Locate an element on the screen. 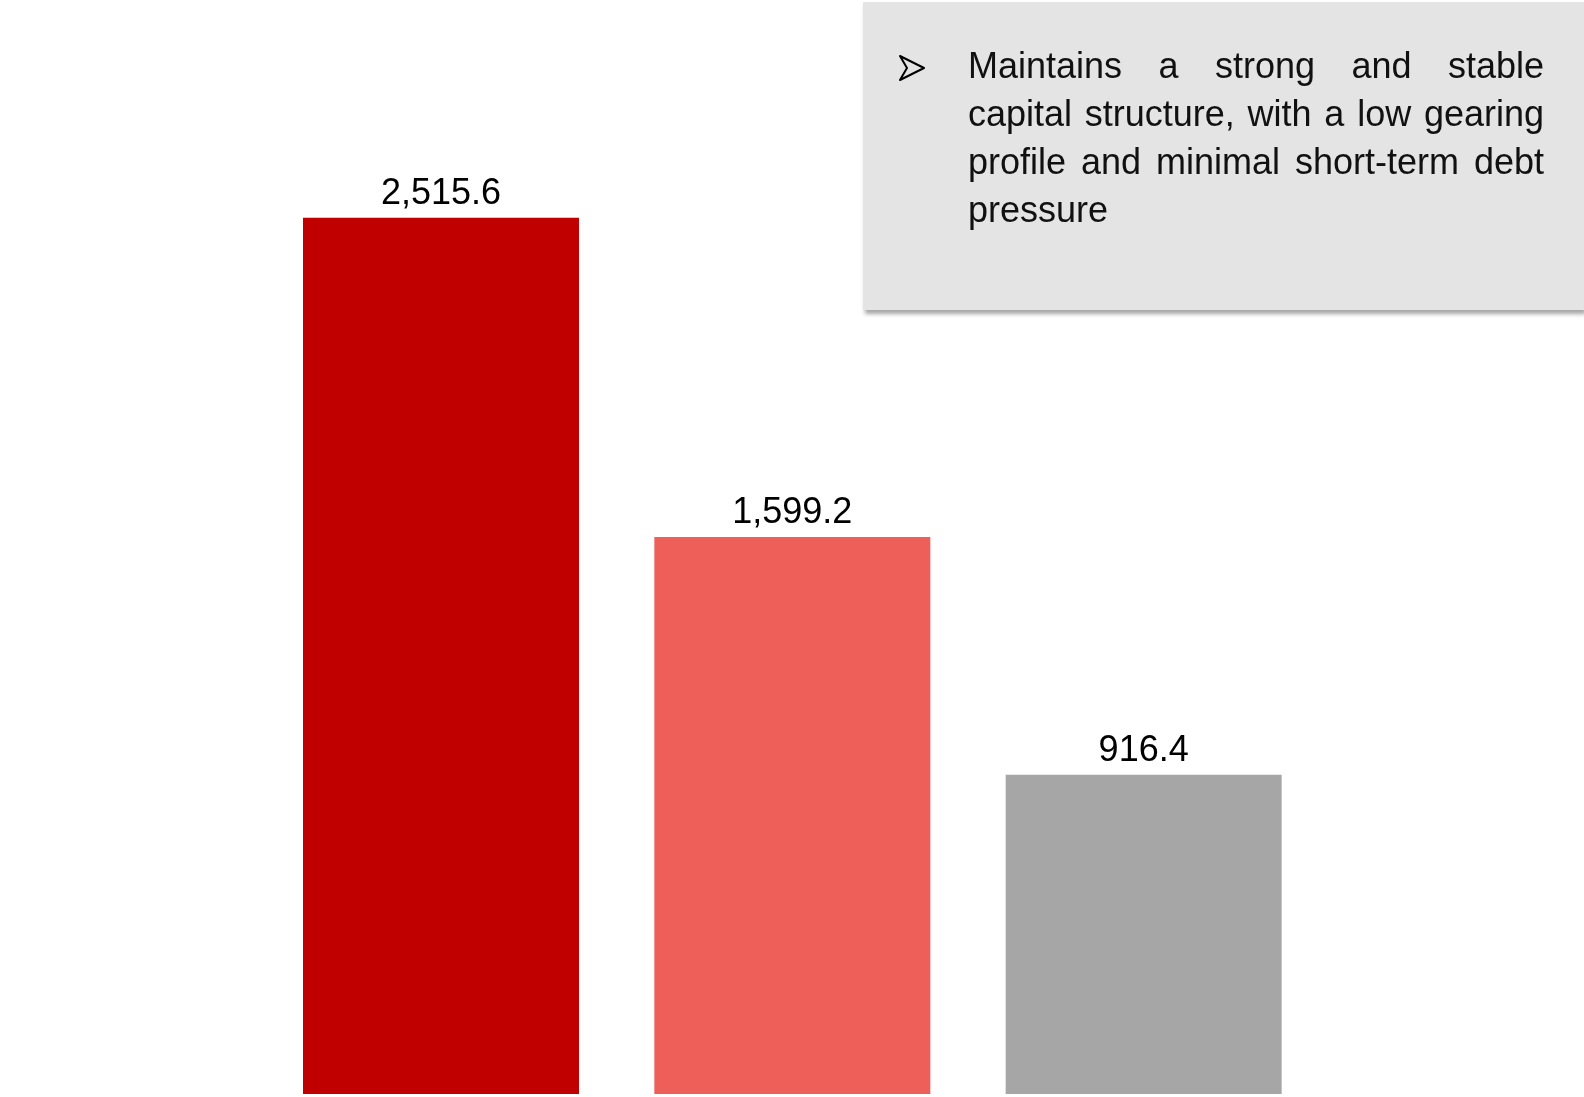 This screenshot has height=1097, width=1584. callout-box: Maintains a strong and stable capital structure, with a low gearing profile and minimal short-term debt pressure is located at coordinates (1223, 156).